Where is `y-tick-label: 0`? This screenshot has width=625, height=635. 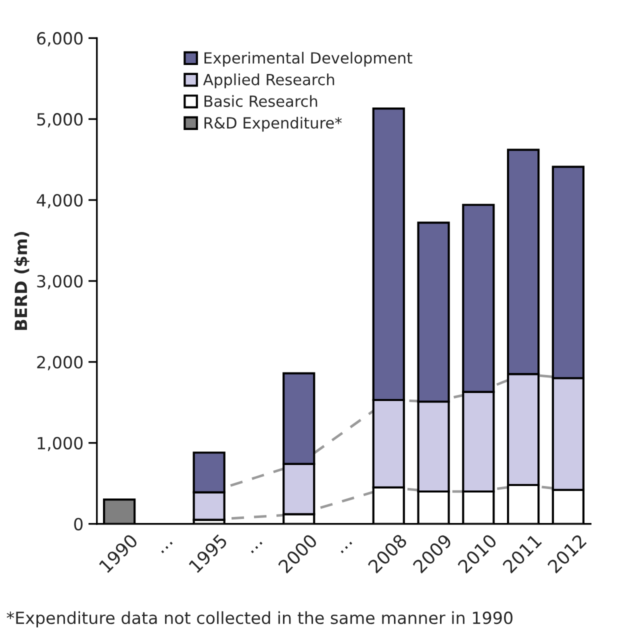
y-tick-label: 0 is located at coordinates (78, 524).